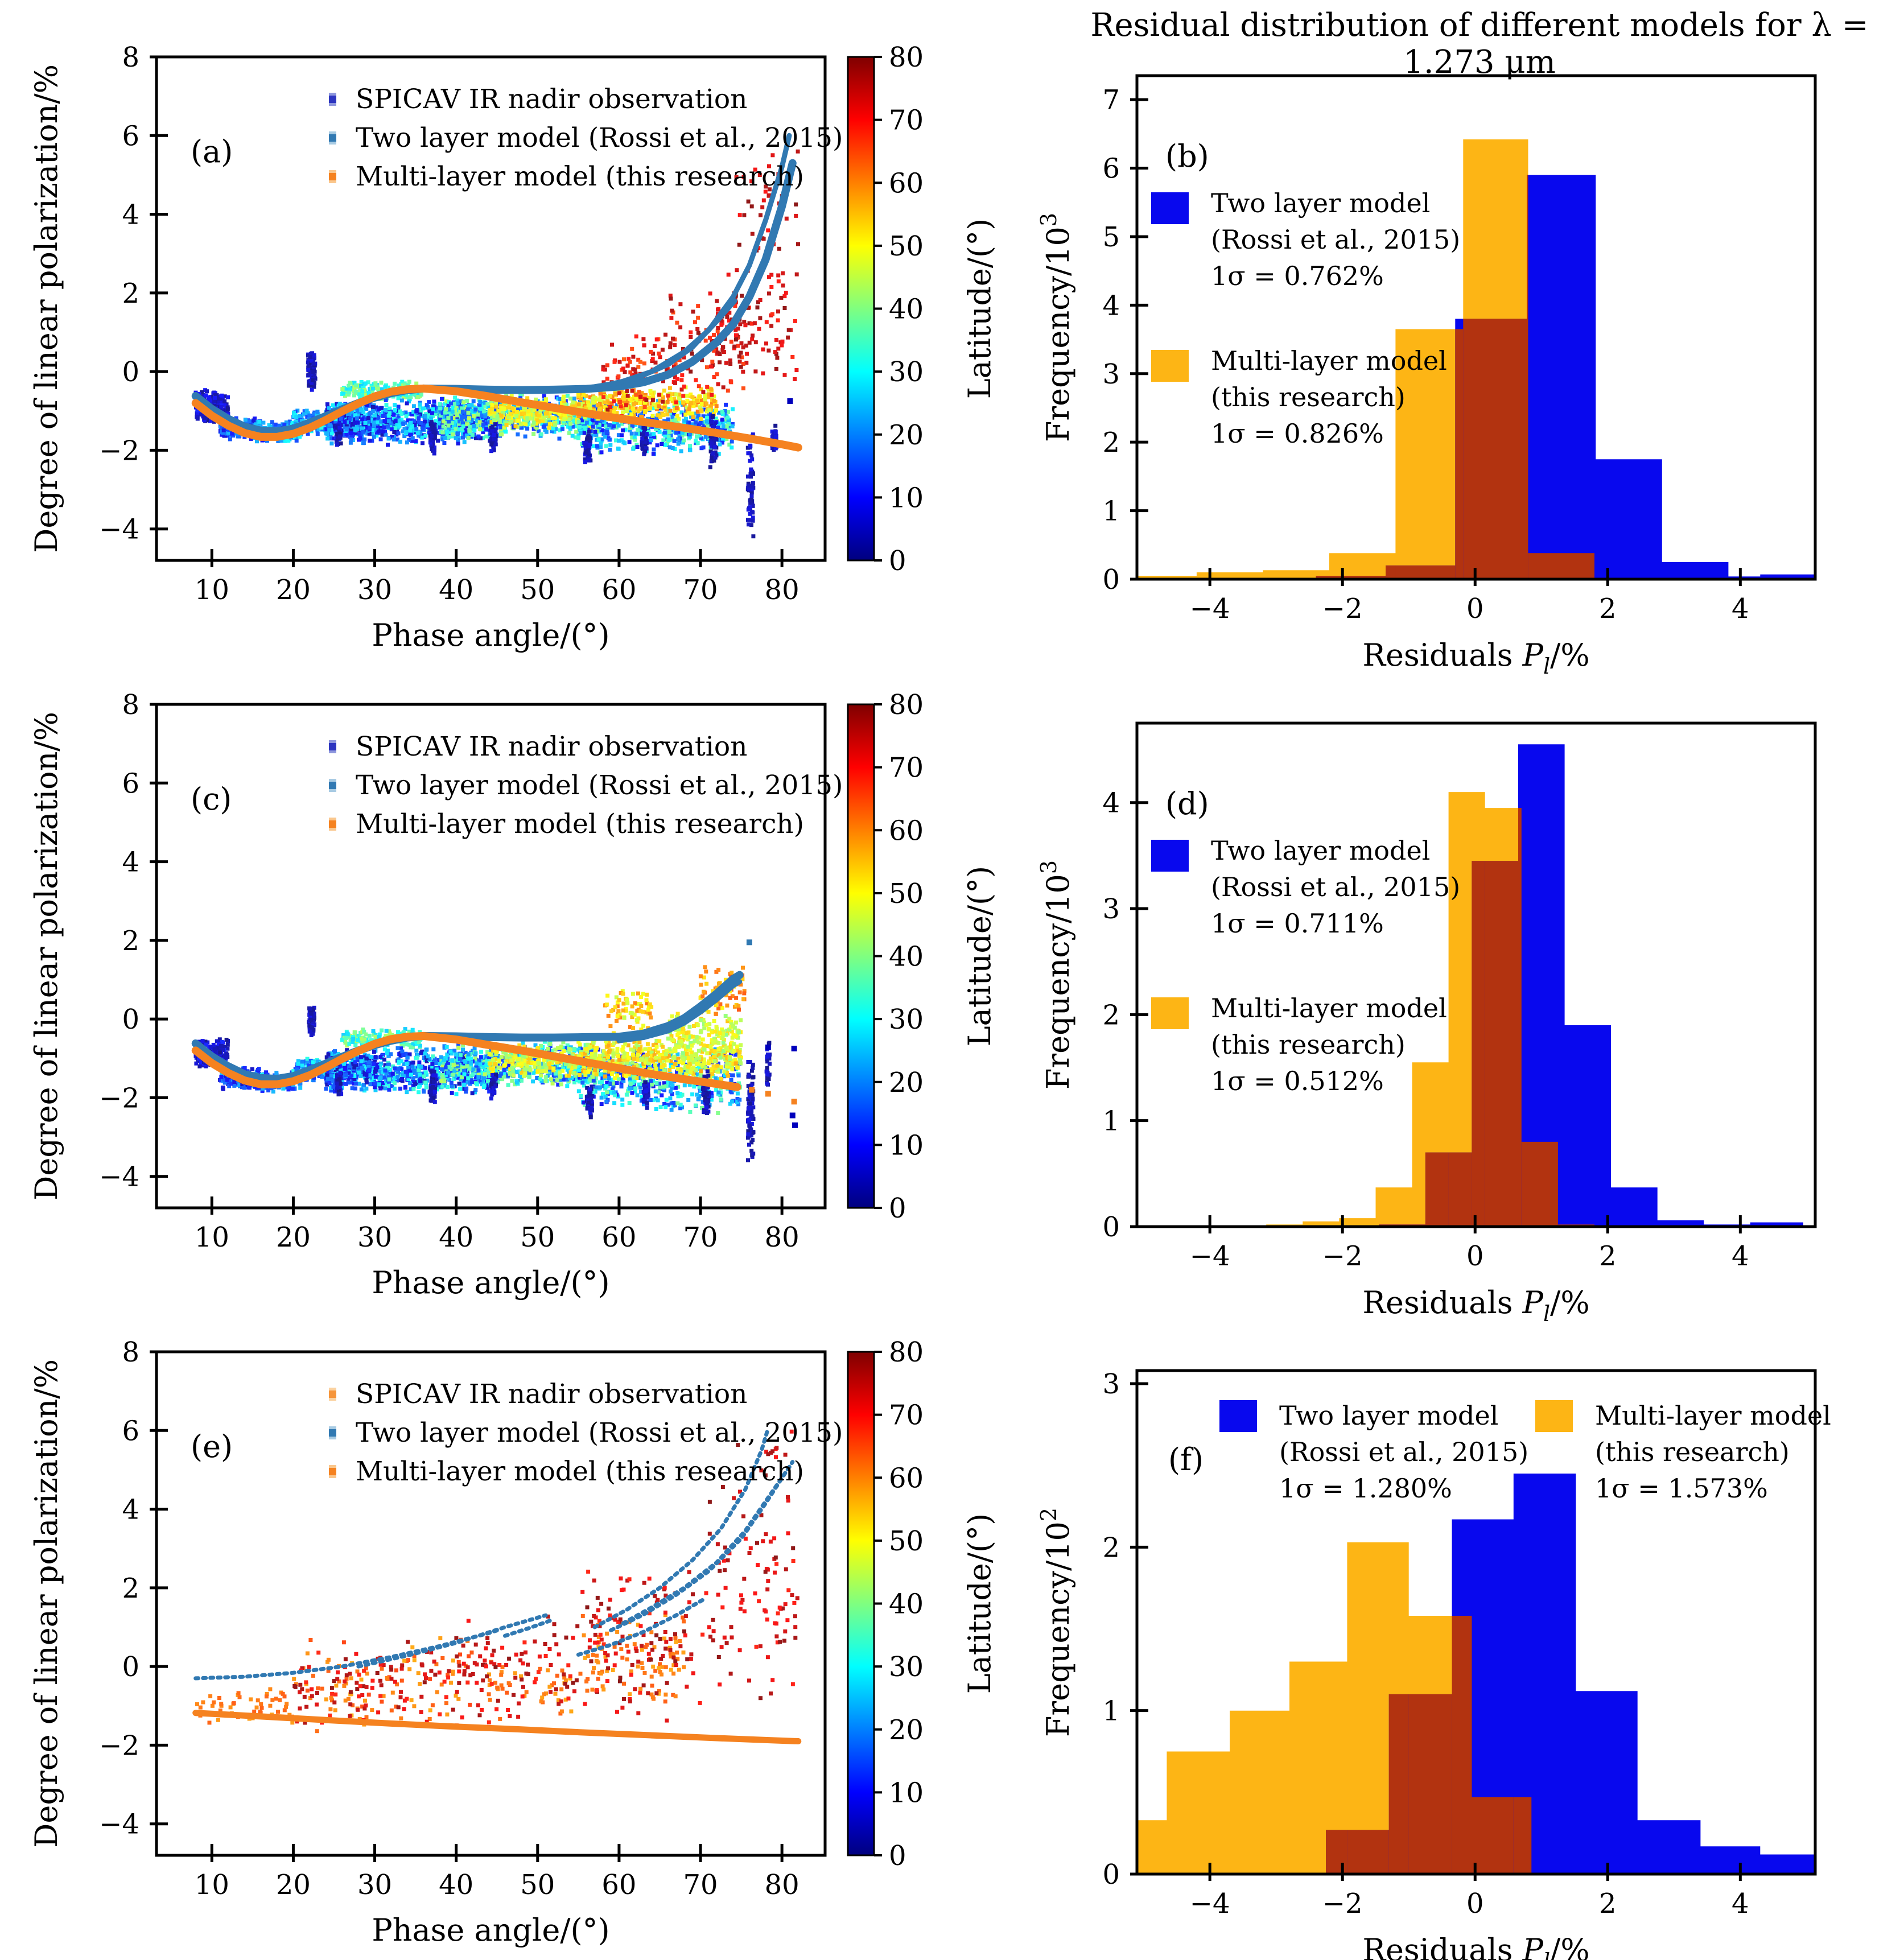  I want to click on legend-label: (Rossi et al., 2015), so click(1336, 239).